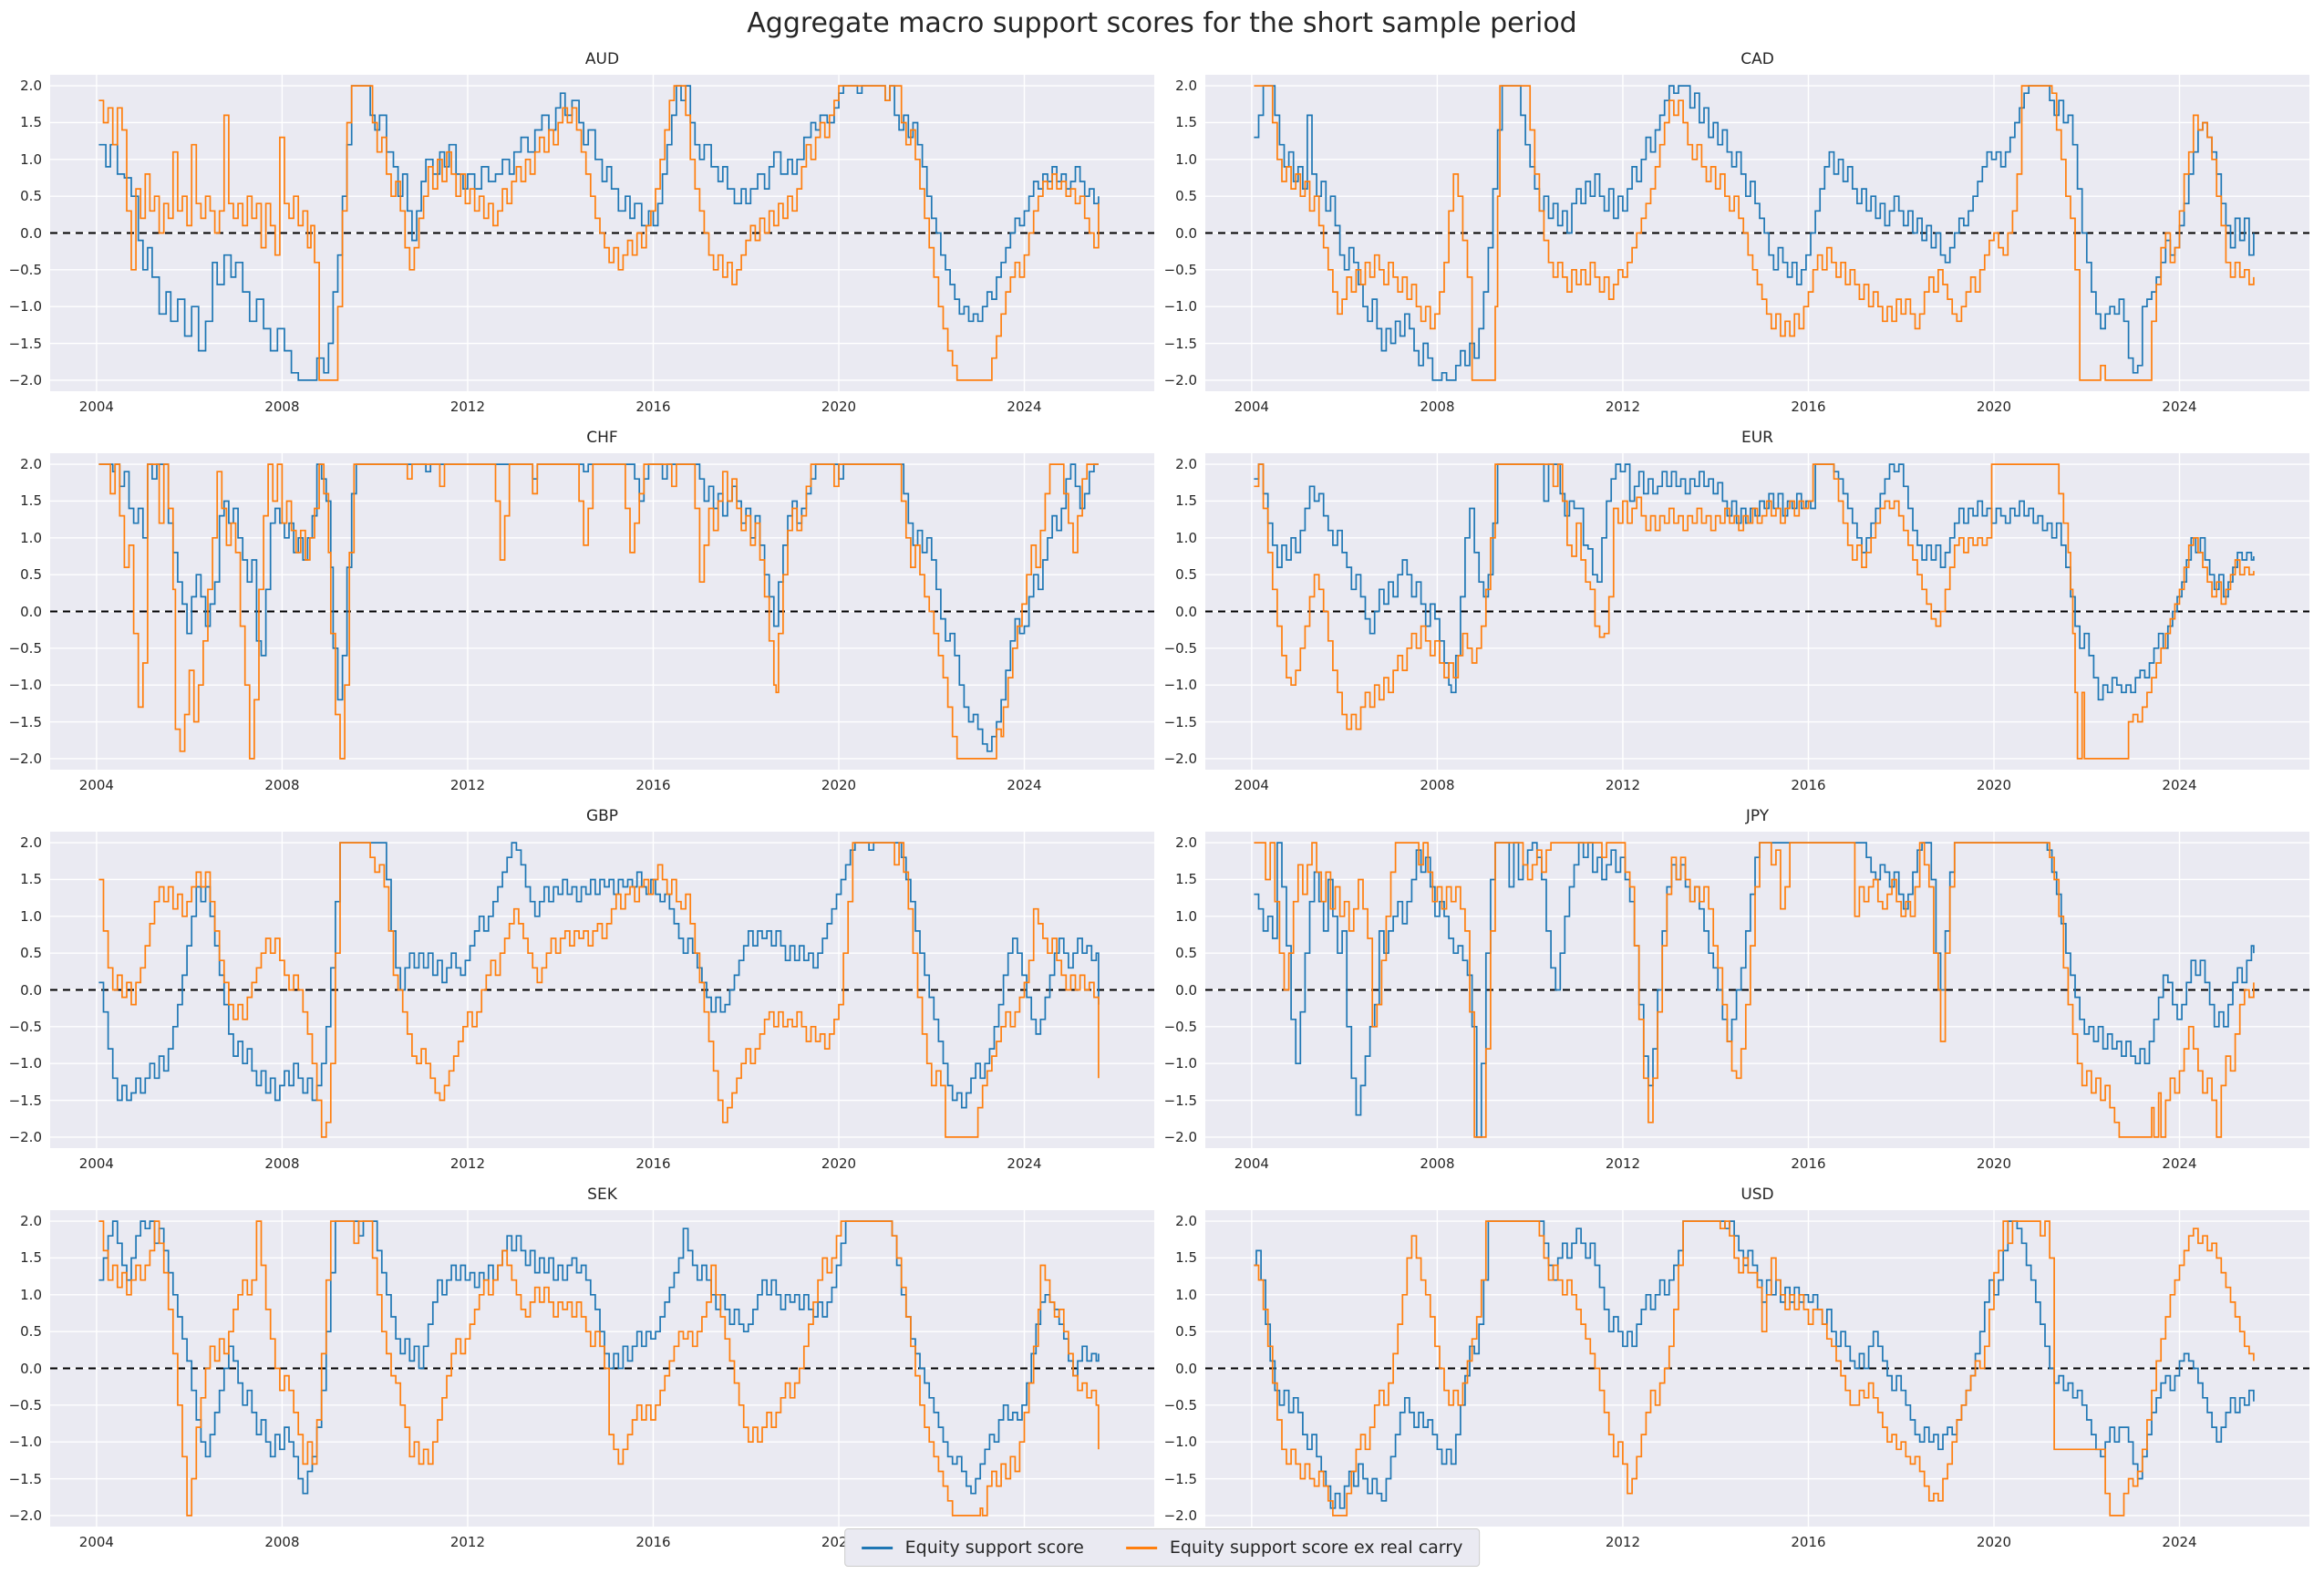  Describe the element at coordinates (1294, 1548) in the screenshot. I see `legend-item-ex-carry: Equity support score ex real carry` at that location.